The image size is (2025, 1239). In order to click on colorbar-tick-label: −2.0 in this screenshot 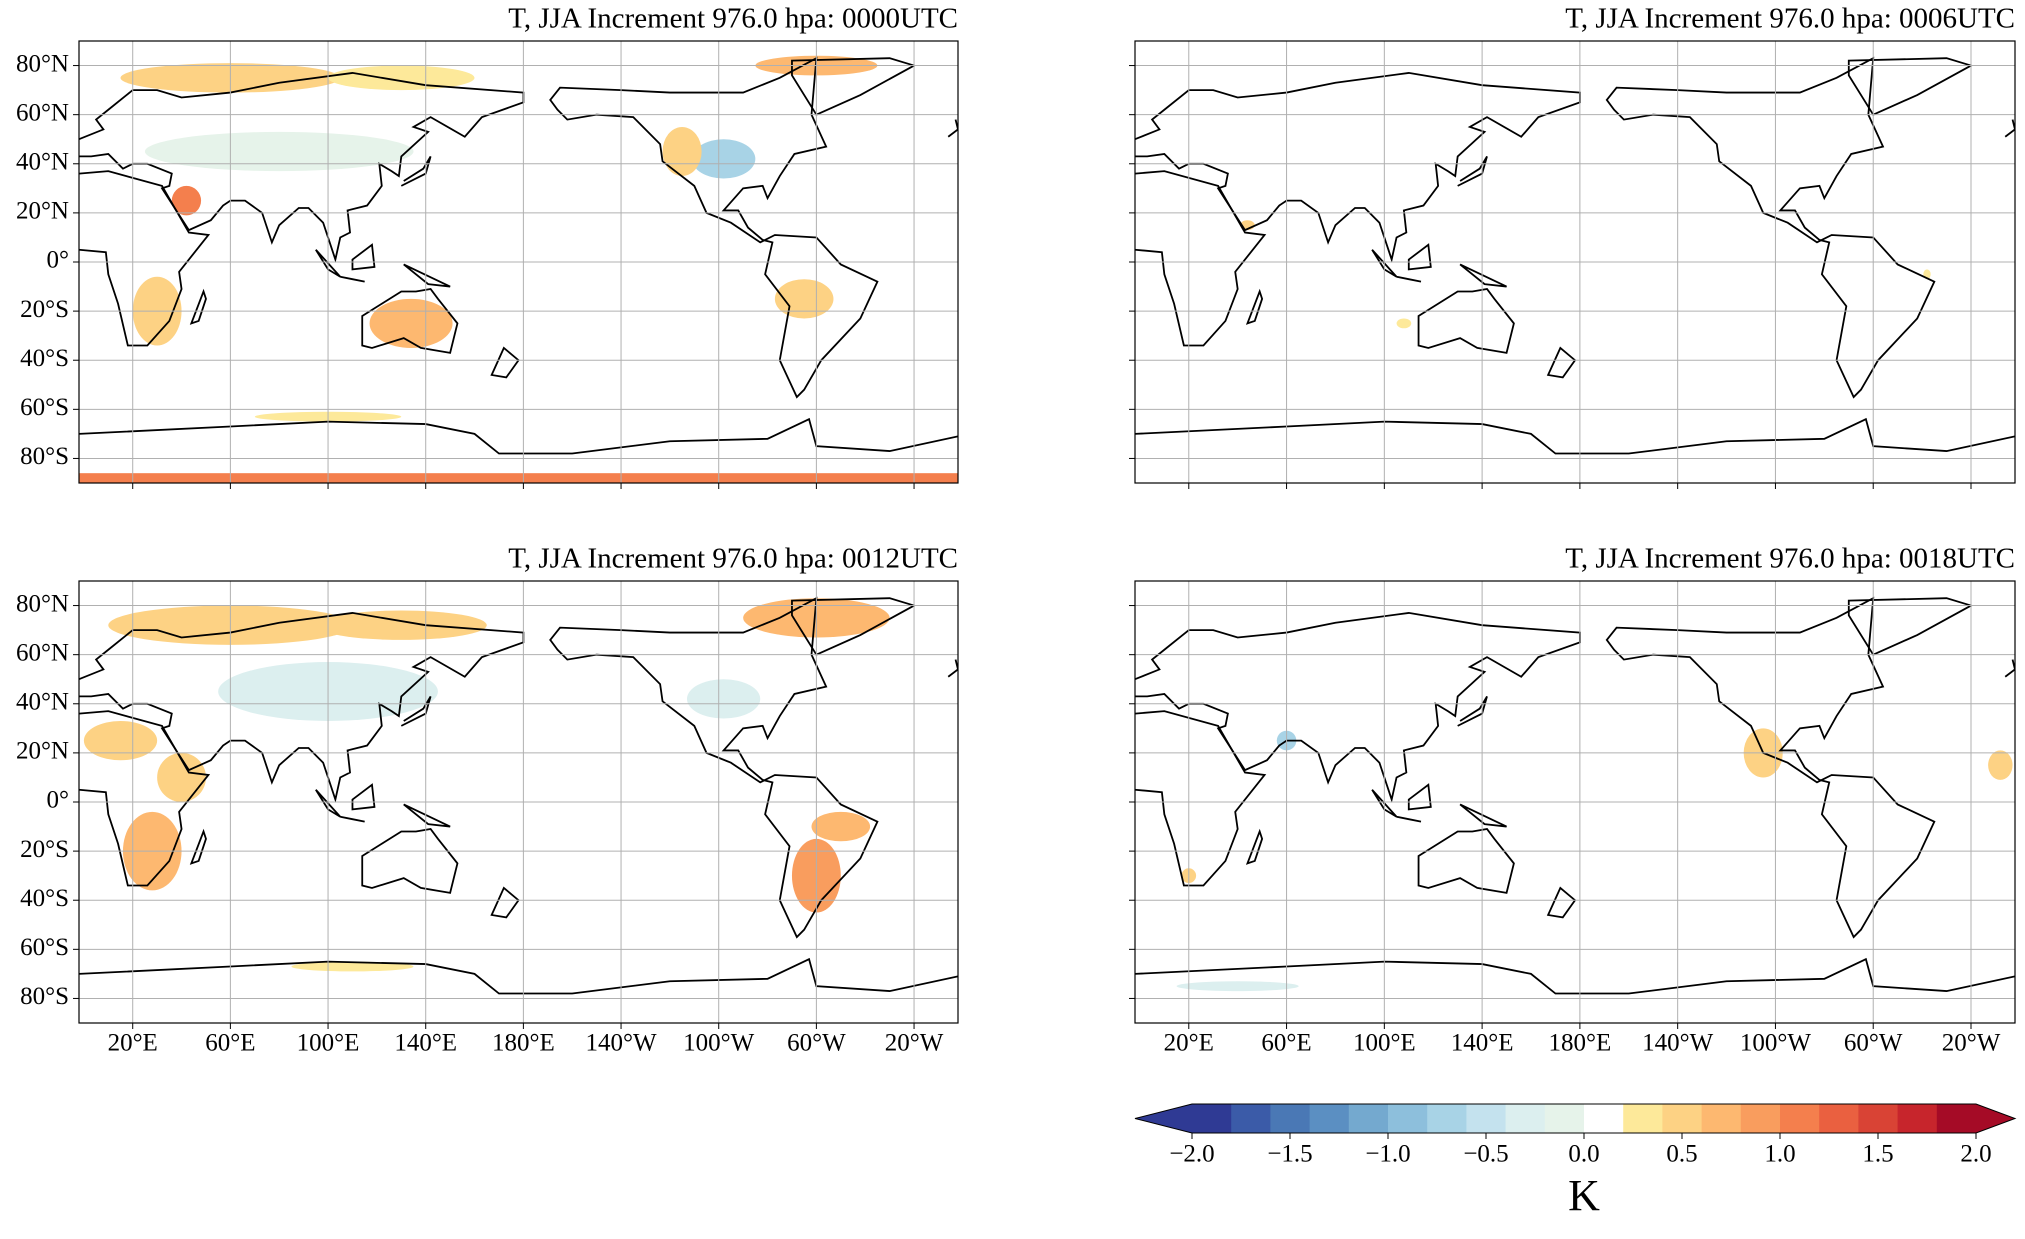, I will do `click(1191, 1154)`.